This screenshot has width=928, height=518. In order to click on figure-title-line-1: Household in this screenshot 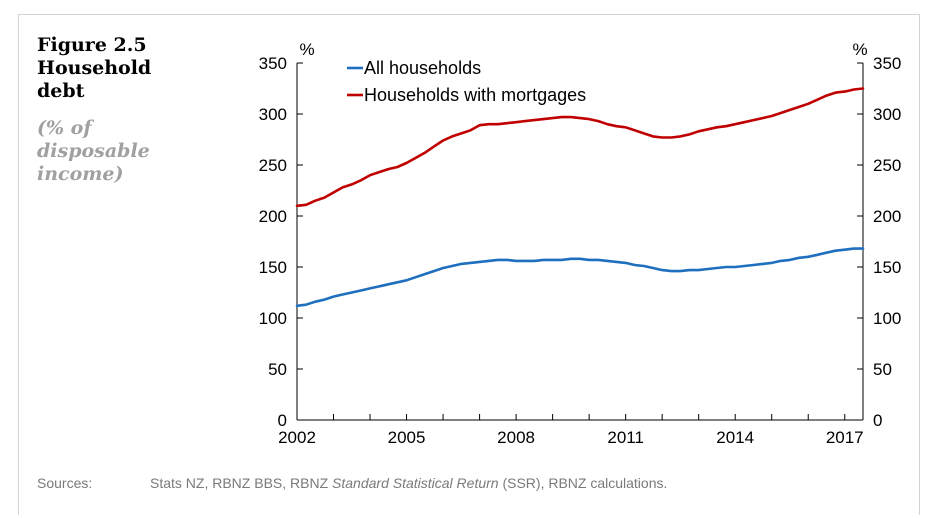, I will do `click(94, 68)`.